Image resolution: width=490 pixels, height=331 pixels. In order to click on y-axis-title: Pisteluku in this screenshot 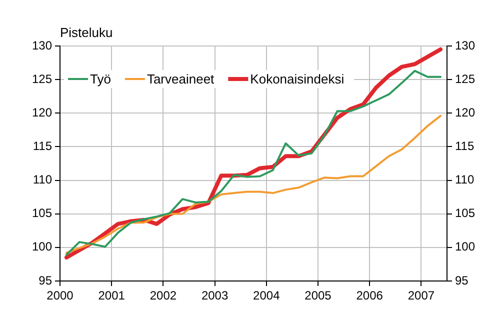, I will do `click(86, 32)`.